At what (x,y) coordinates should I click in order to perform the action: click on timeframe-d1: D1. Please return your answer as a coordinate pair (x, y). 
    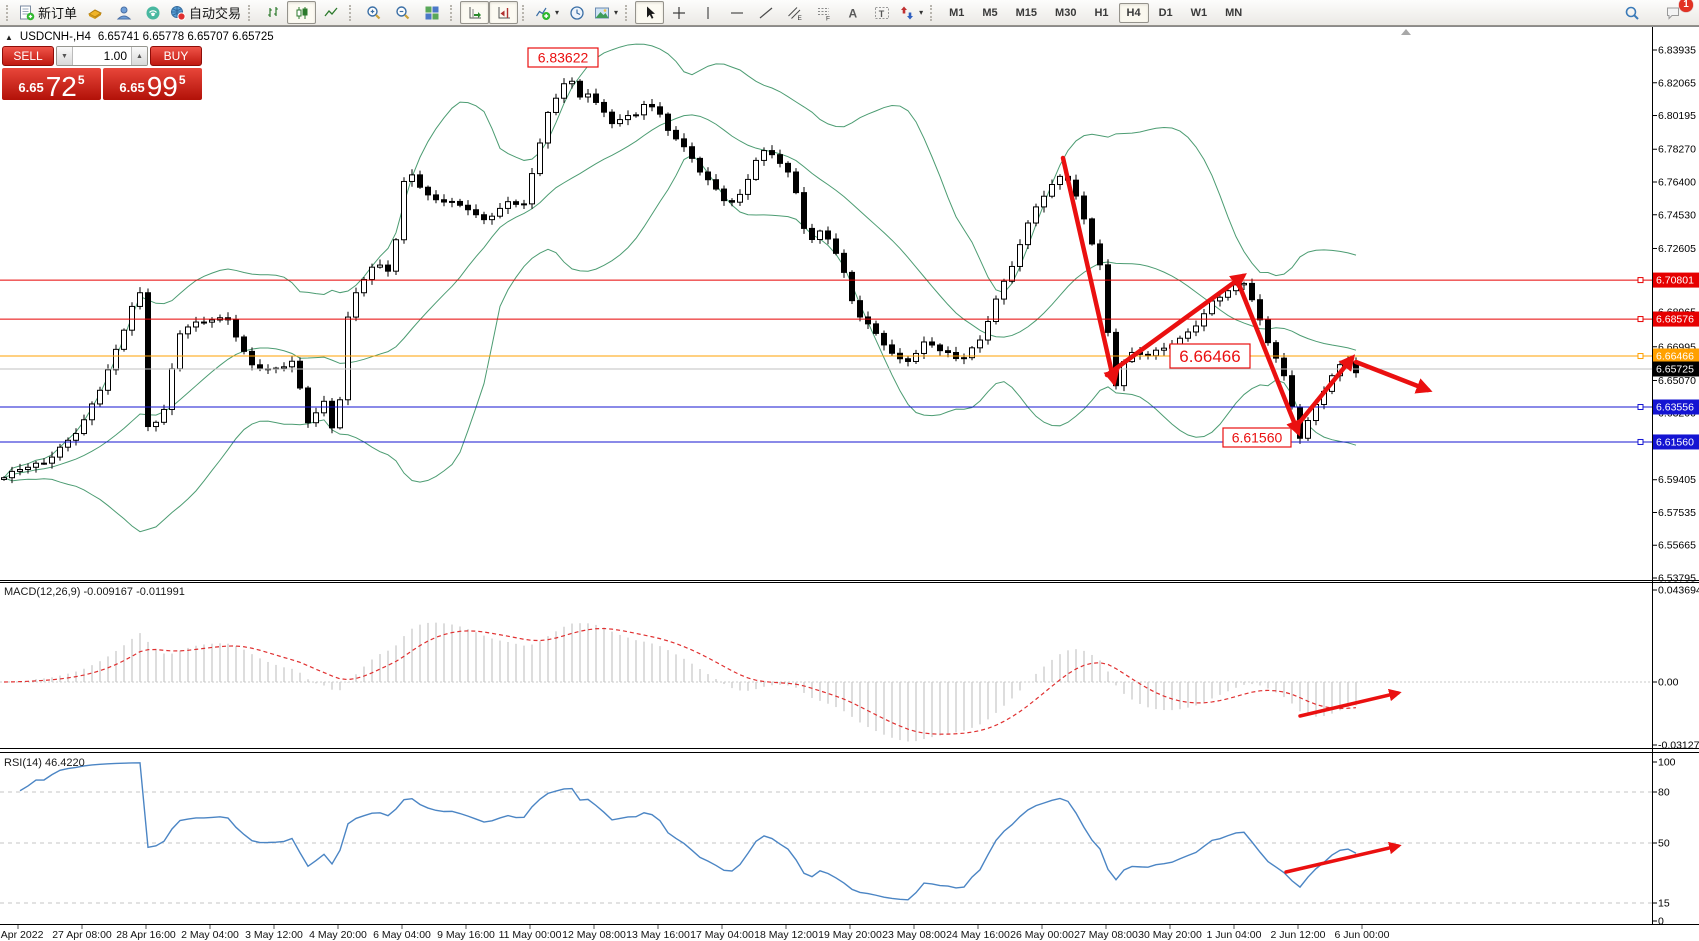
    Looking at the image, I should click on (1165, 12).